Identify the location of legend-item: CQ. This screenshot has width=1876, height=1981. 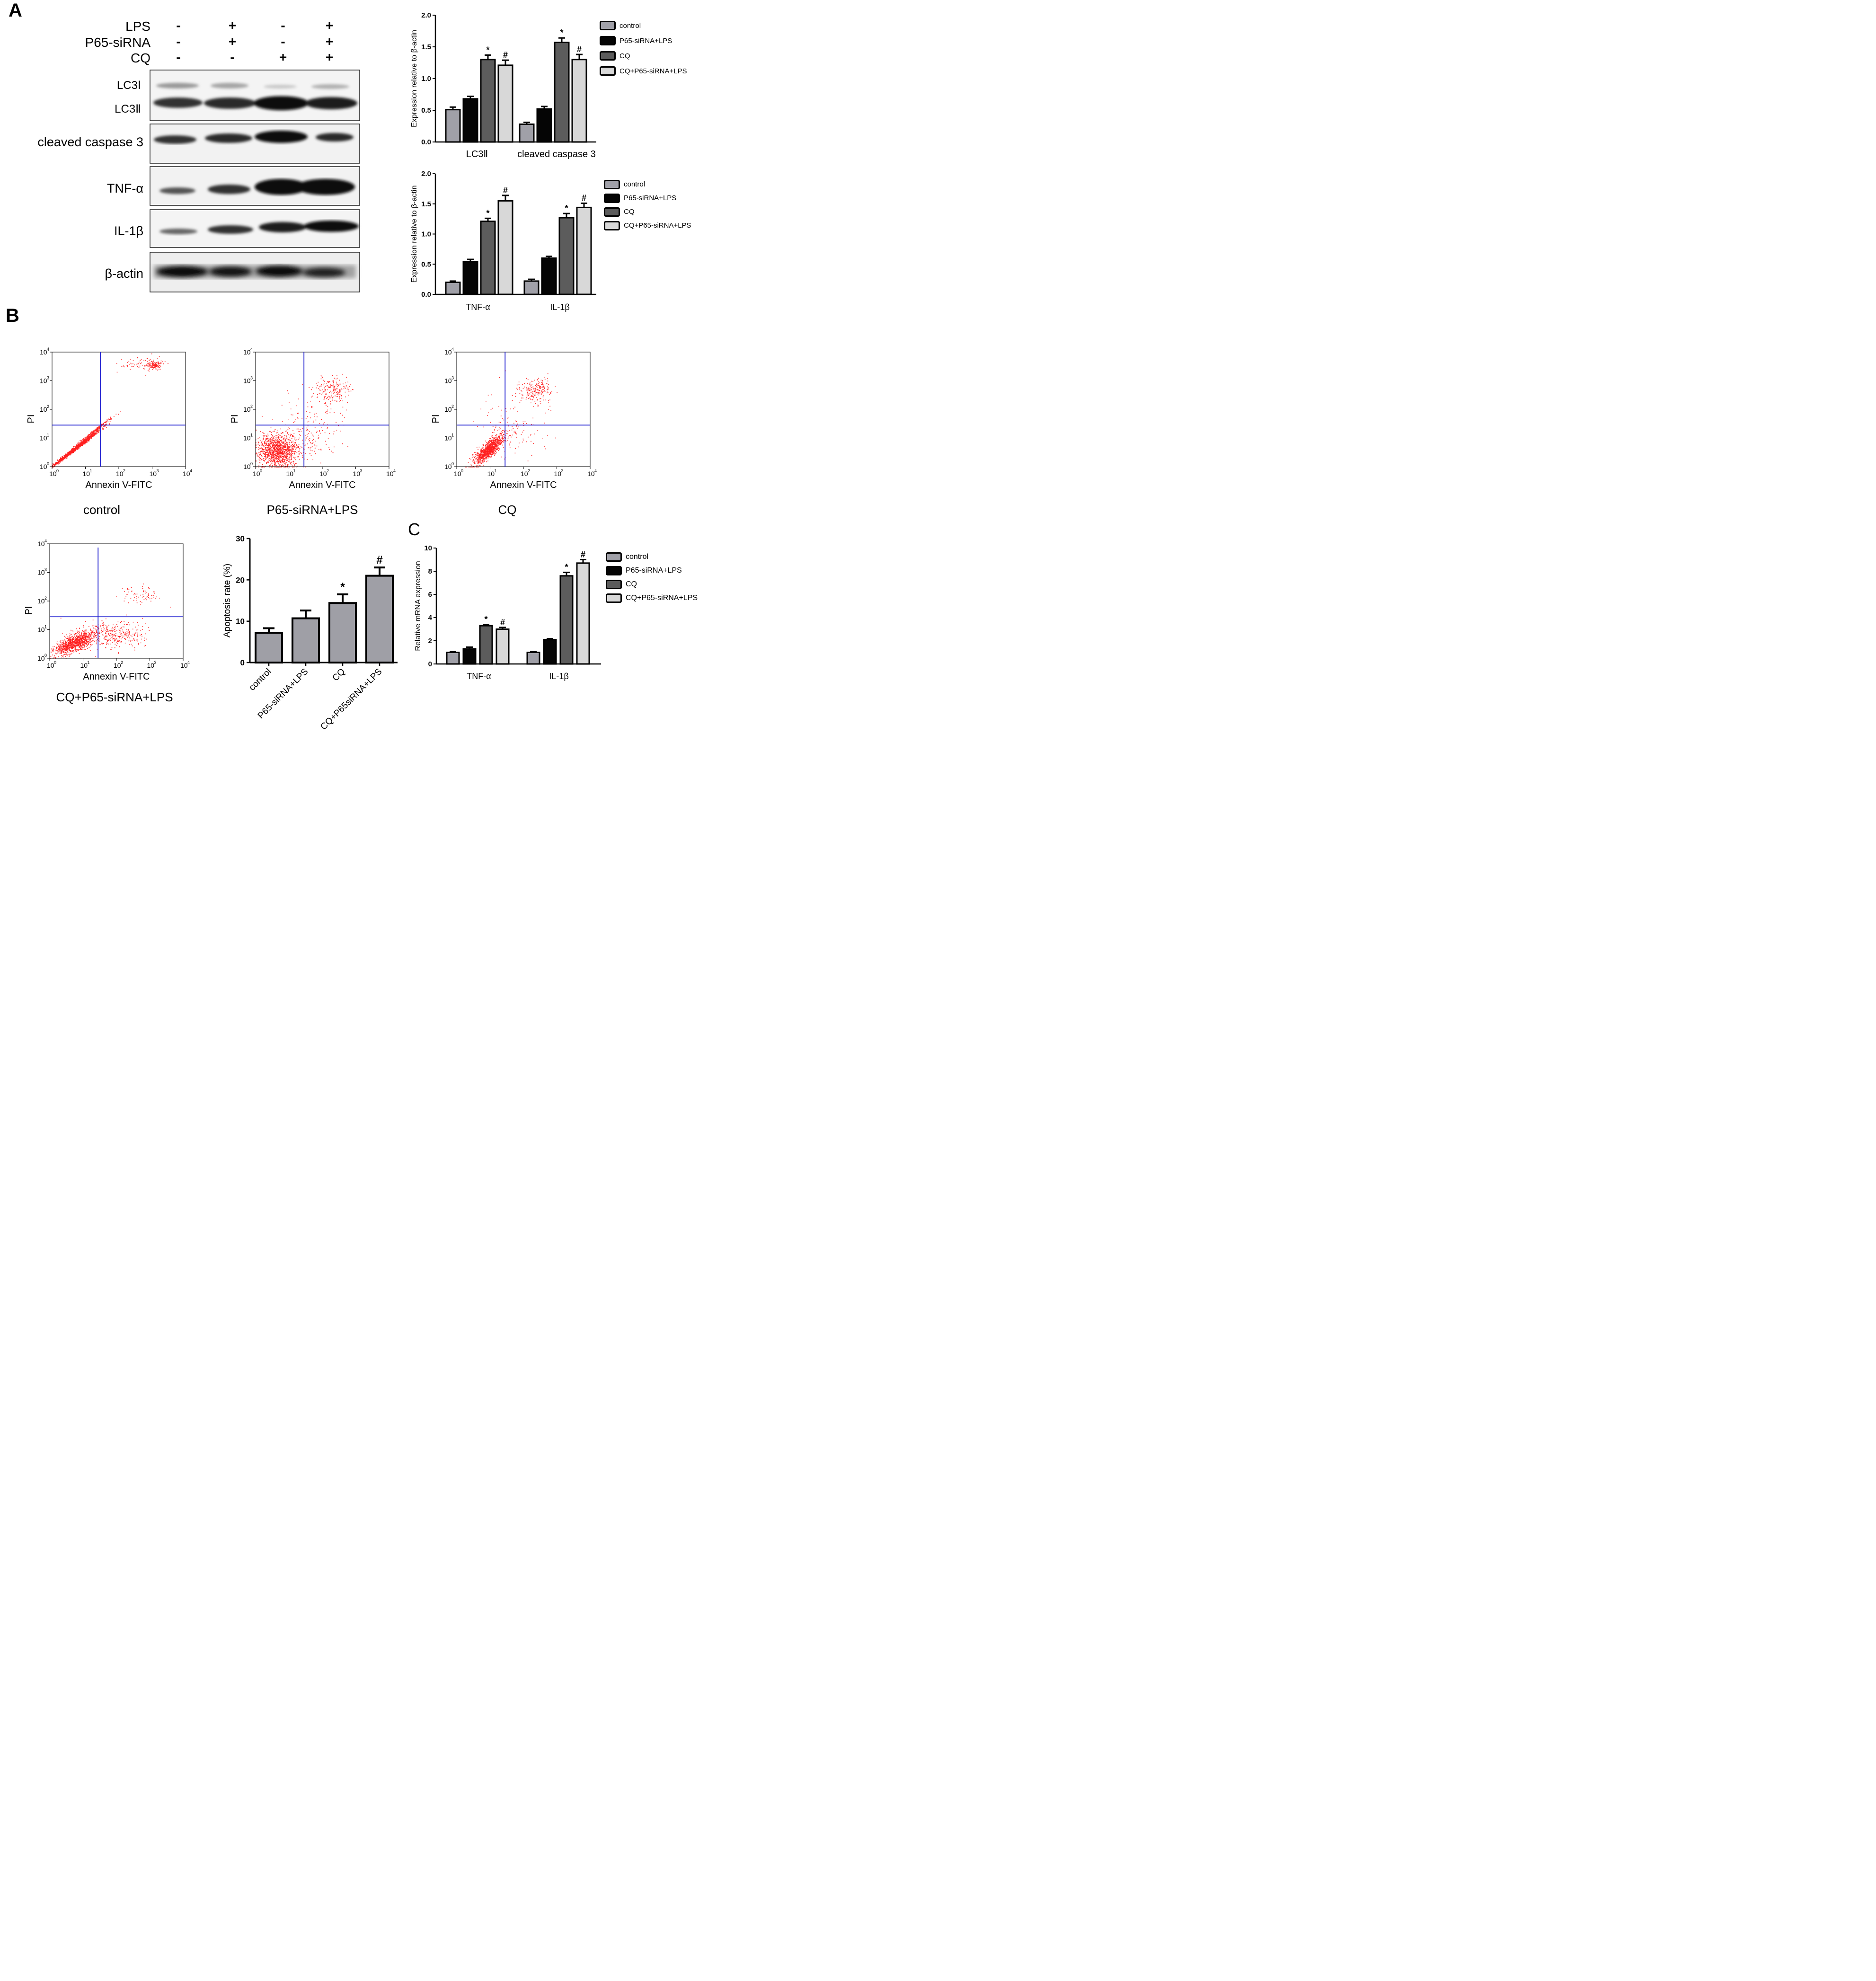
(652, 584).